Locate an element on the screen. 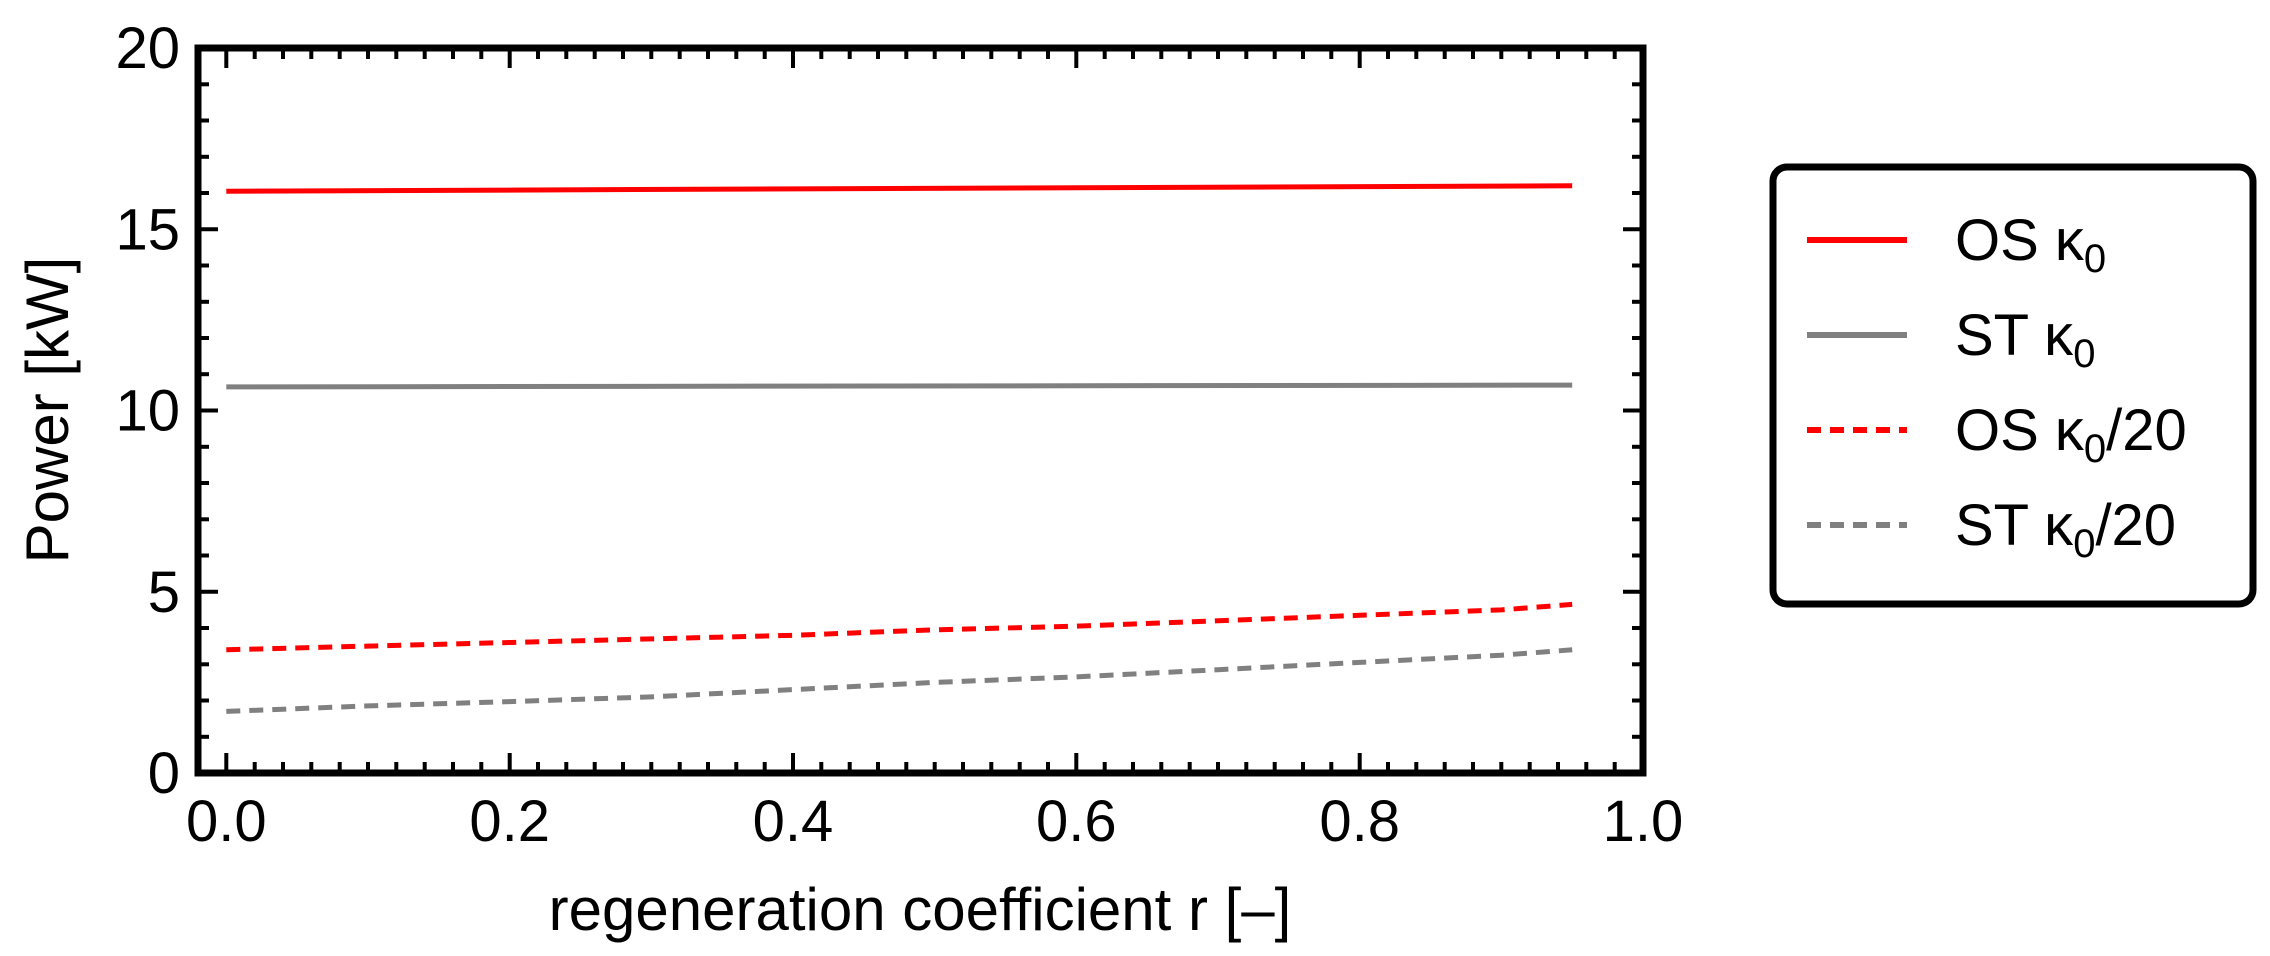  legend-label-2: ST κ0 is located at coordinates (2025, 339).